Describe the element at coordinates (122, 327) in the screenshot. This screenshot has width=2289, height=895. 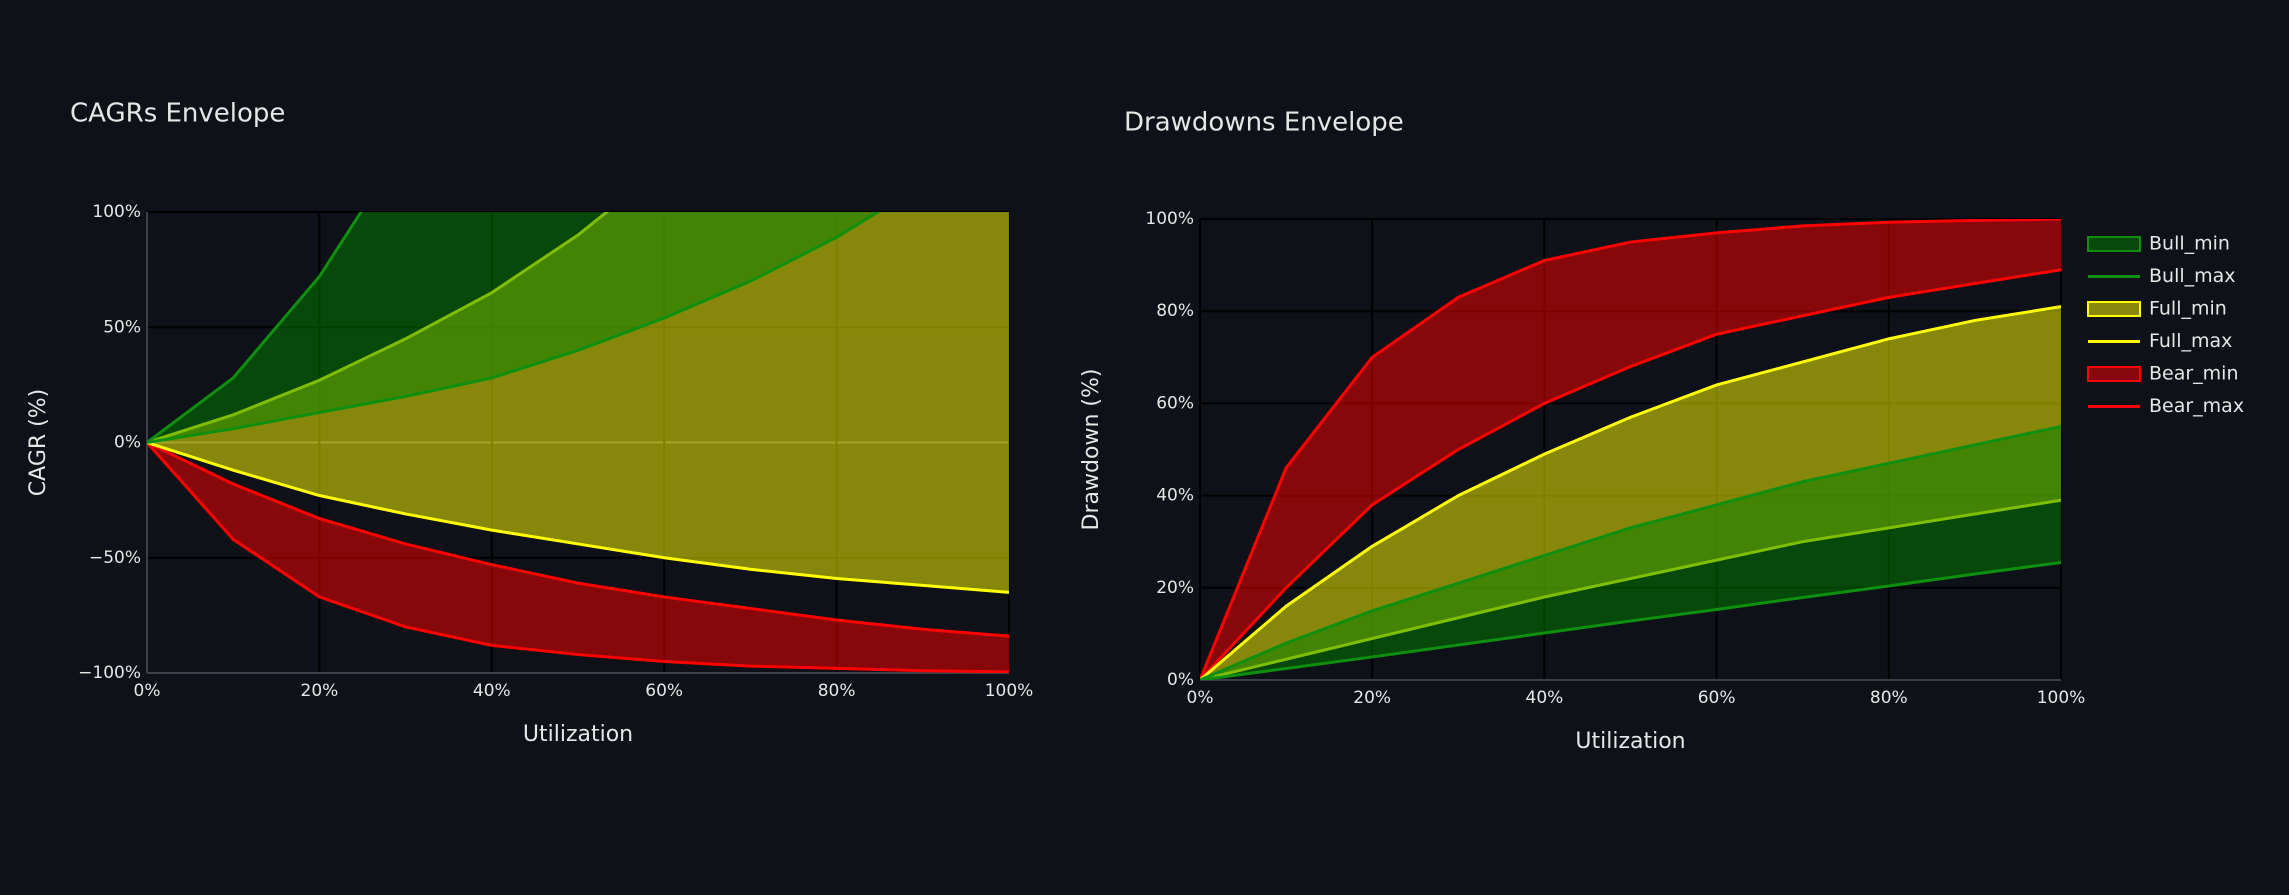
I see `y-tick-label: 50%` at that location.